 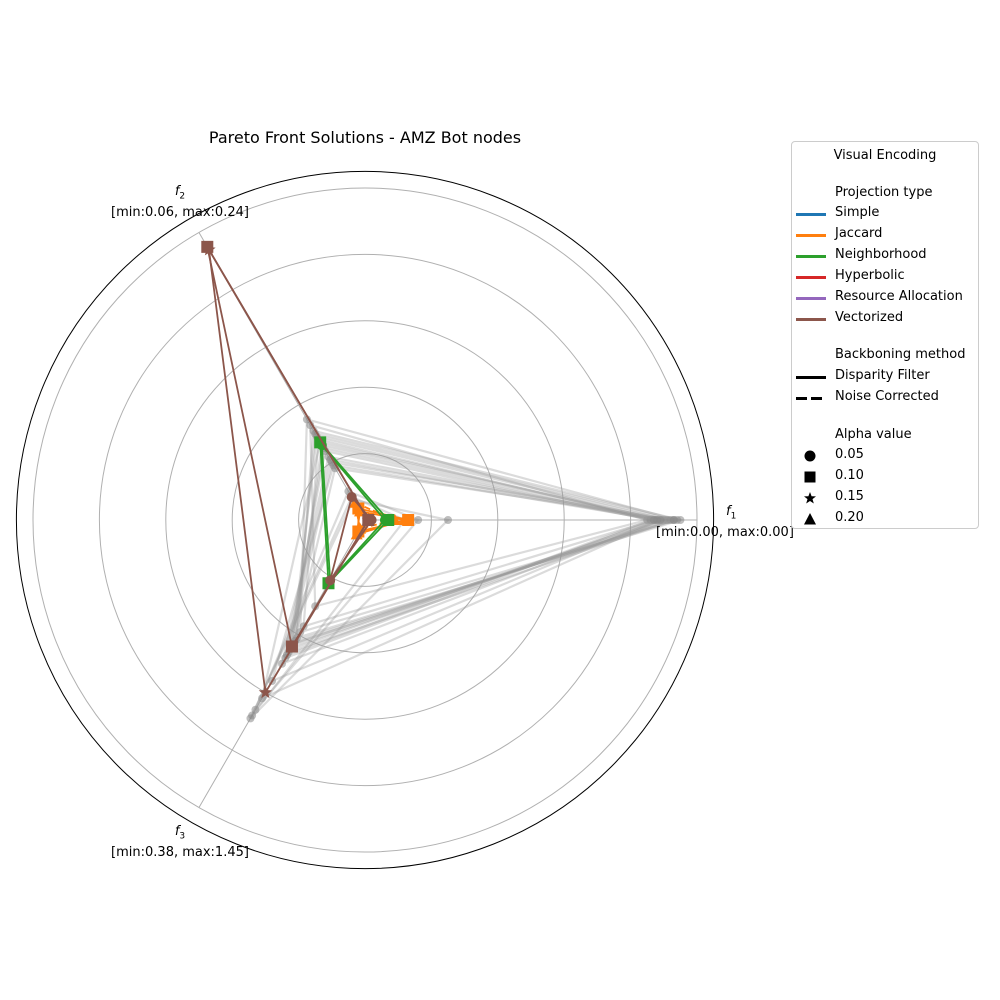 I want to click on legend-item-vectorized: Vectorized, so click(x=885, y=319).